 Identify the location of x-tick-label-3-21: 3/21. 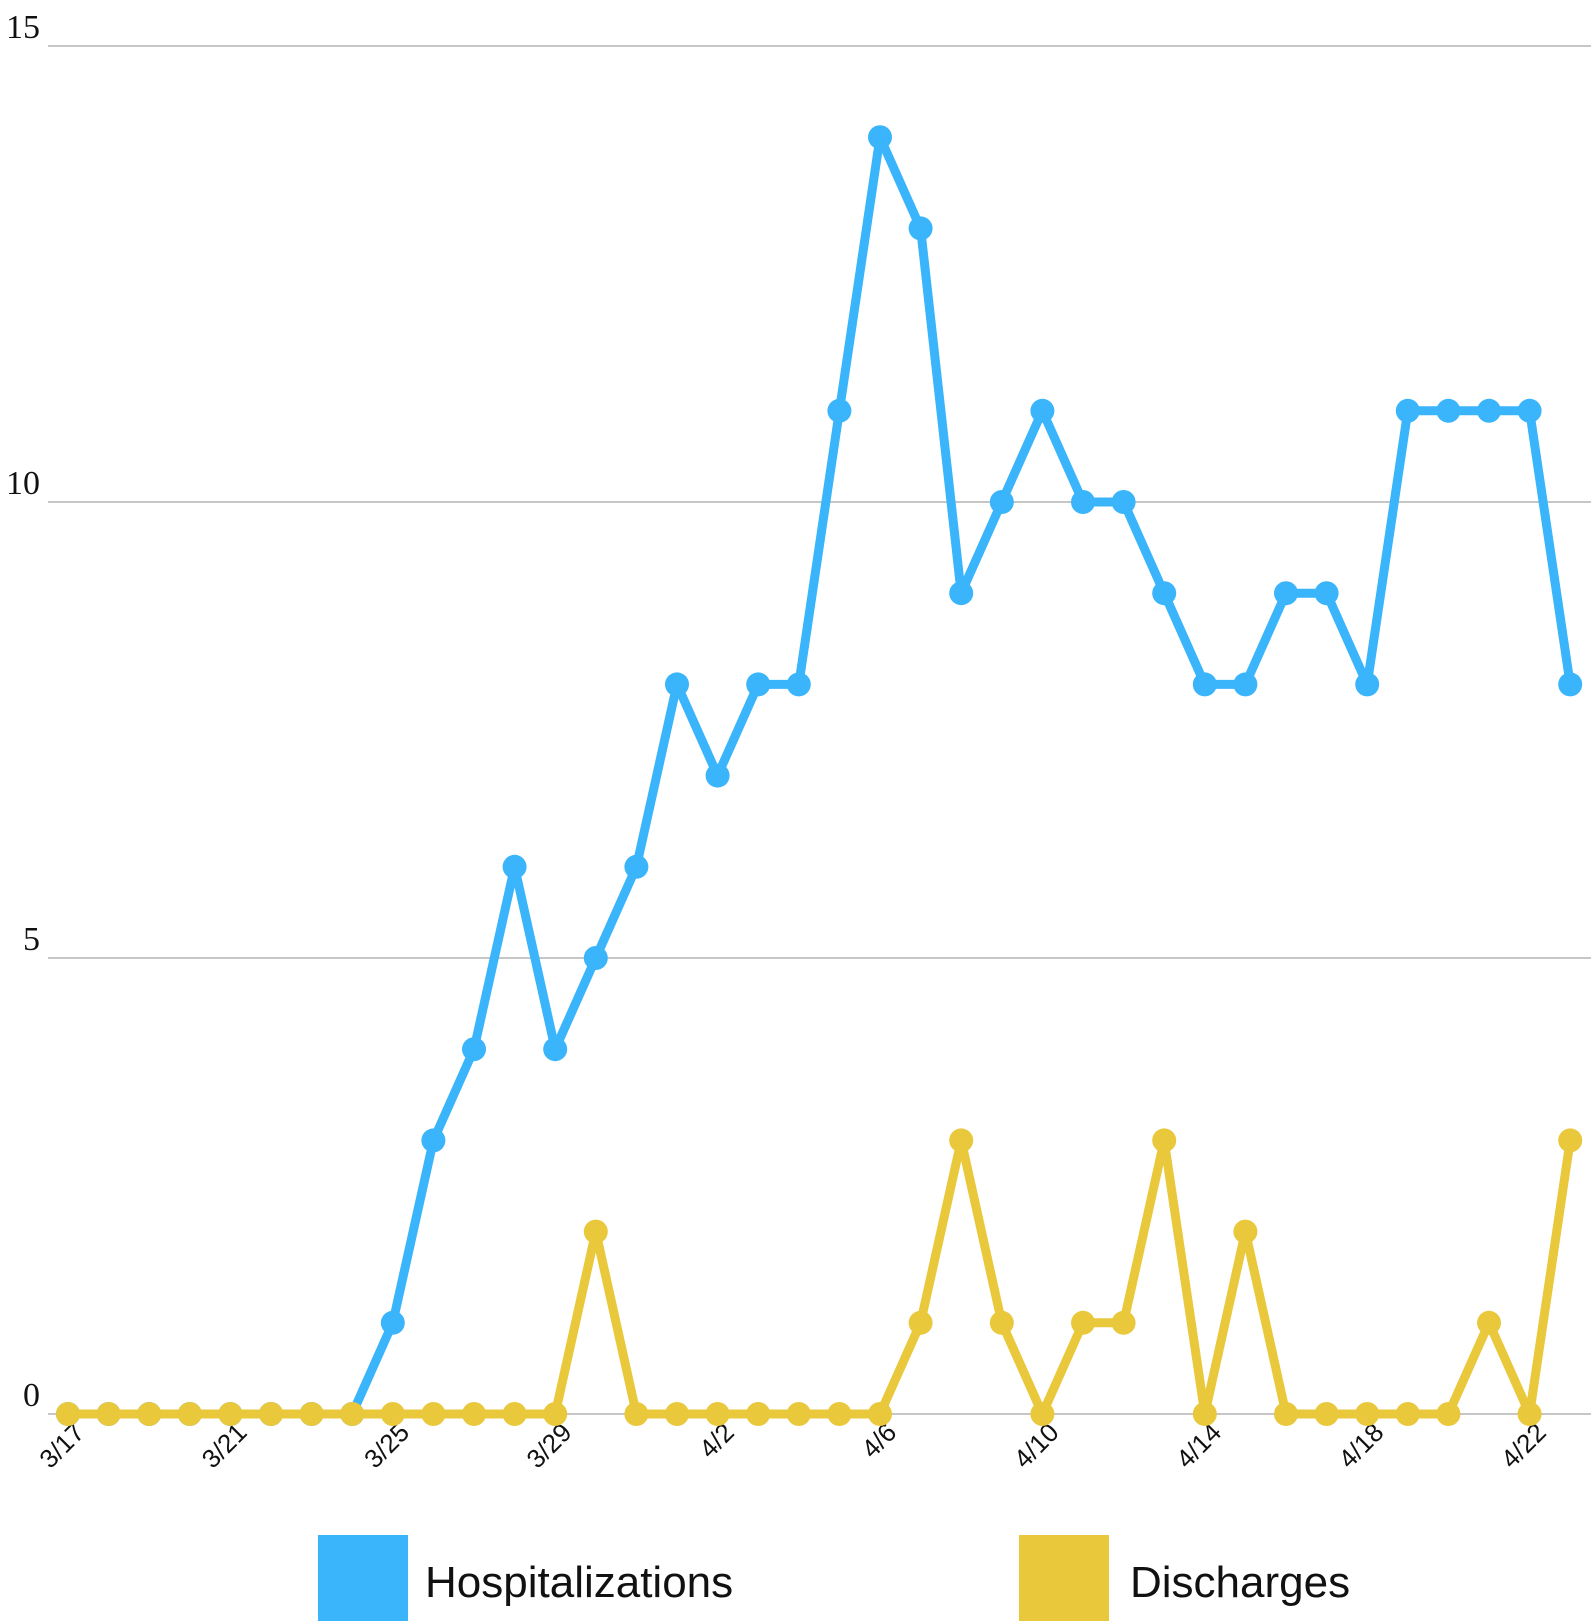
(224, 1445).